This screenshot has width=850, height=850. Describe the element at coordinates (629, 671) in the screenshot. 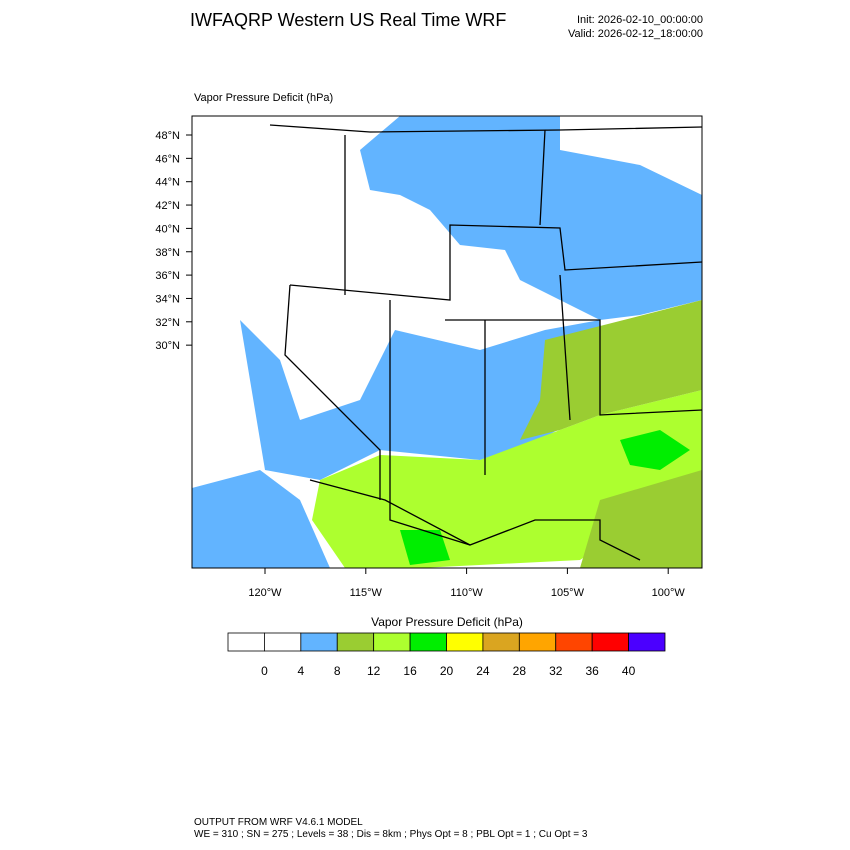

I see `colorbar-label: 40` at that location.